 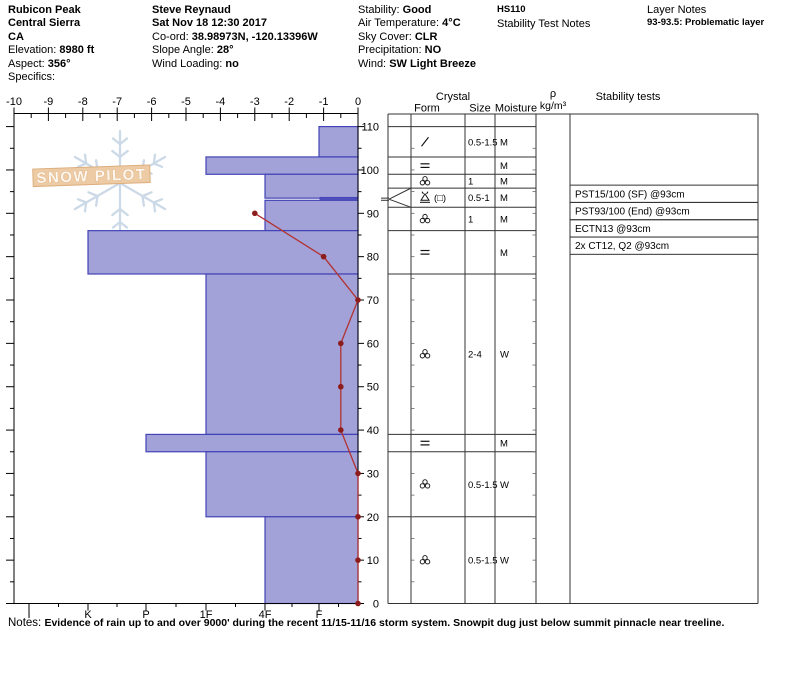 What do you see at coordinates (622, 246) in the screenshot?
I see `stability-test-result: 2x CT12, Q2 @93cm` at bounding box center [622, 246].